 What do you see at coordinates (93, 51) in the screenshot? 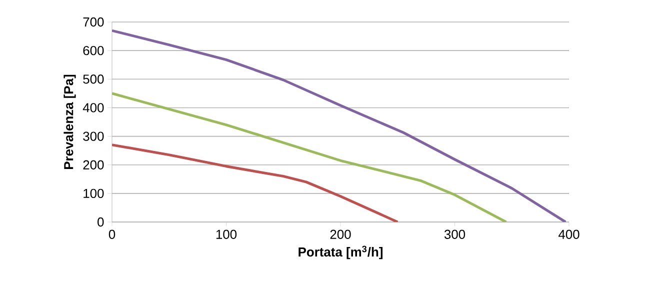
I see `y-tick-label: 600` at bounding box center [93, 51].